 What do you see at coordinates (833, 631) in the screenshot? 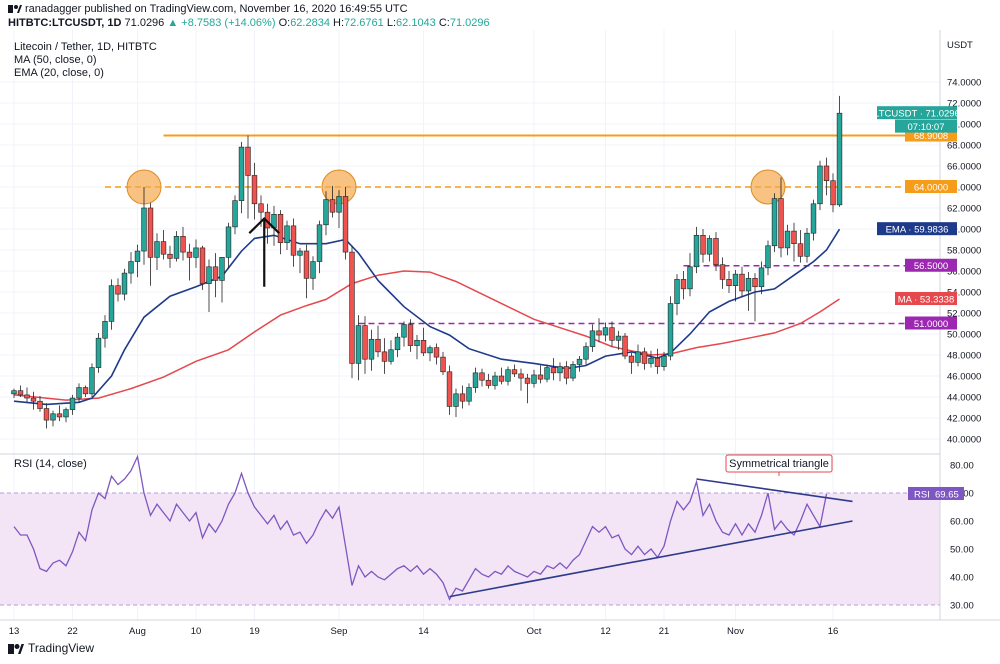
I see `time-tick-label: 16` at bounding box center [833, 631].